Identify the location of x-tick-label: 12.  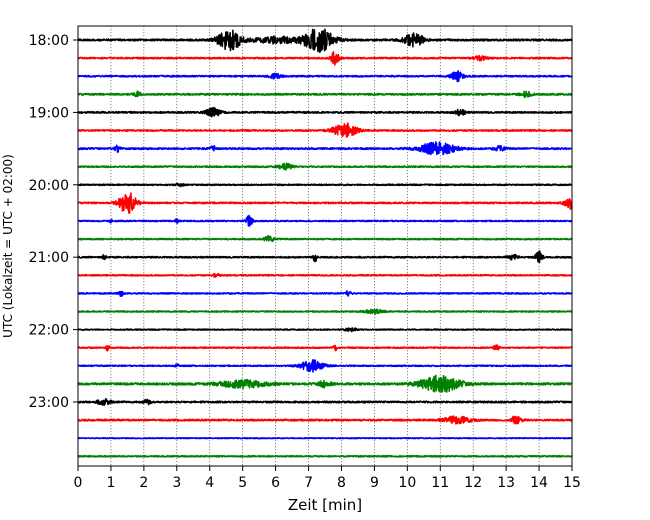
(473, 483).